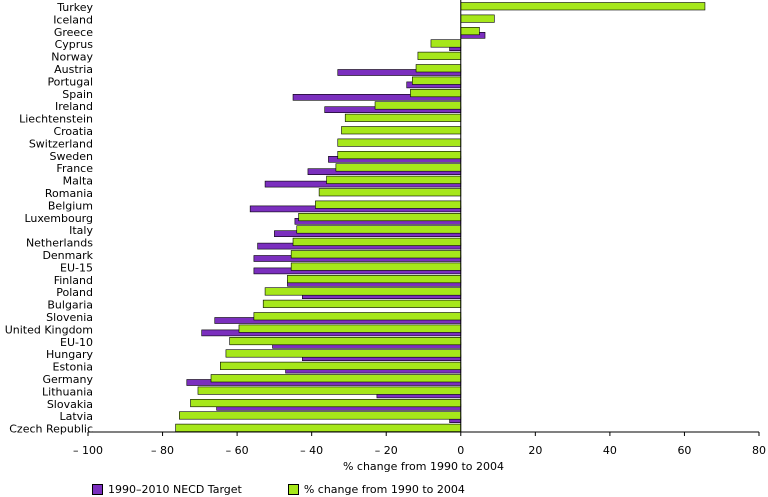 The height and width of the screenshot is (497, 768). I want to click on x-tick-label: 40, so click(610, 450).